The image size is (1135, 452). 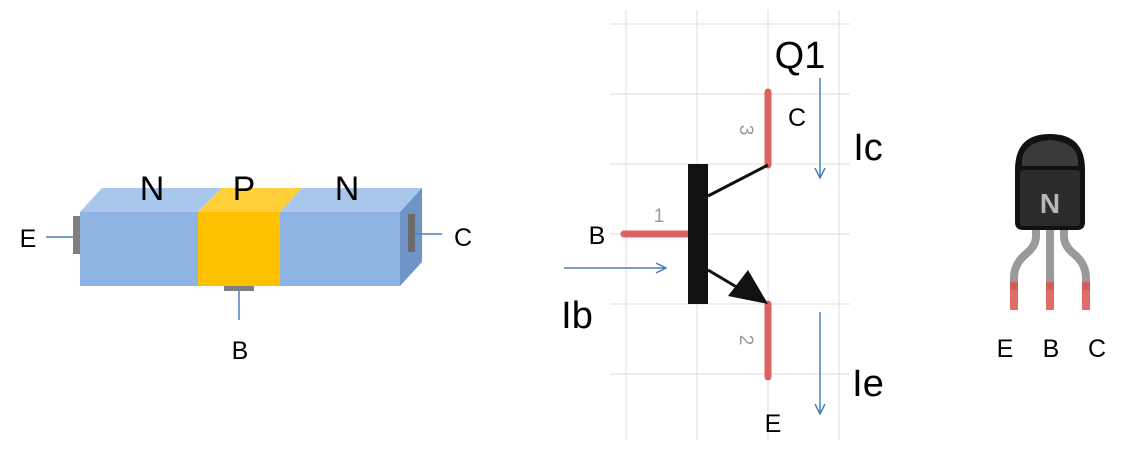 What do you see at coordinates (239, 288) in the screenshot?
I see `base-contact` at bounding box center [239, 288].